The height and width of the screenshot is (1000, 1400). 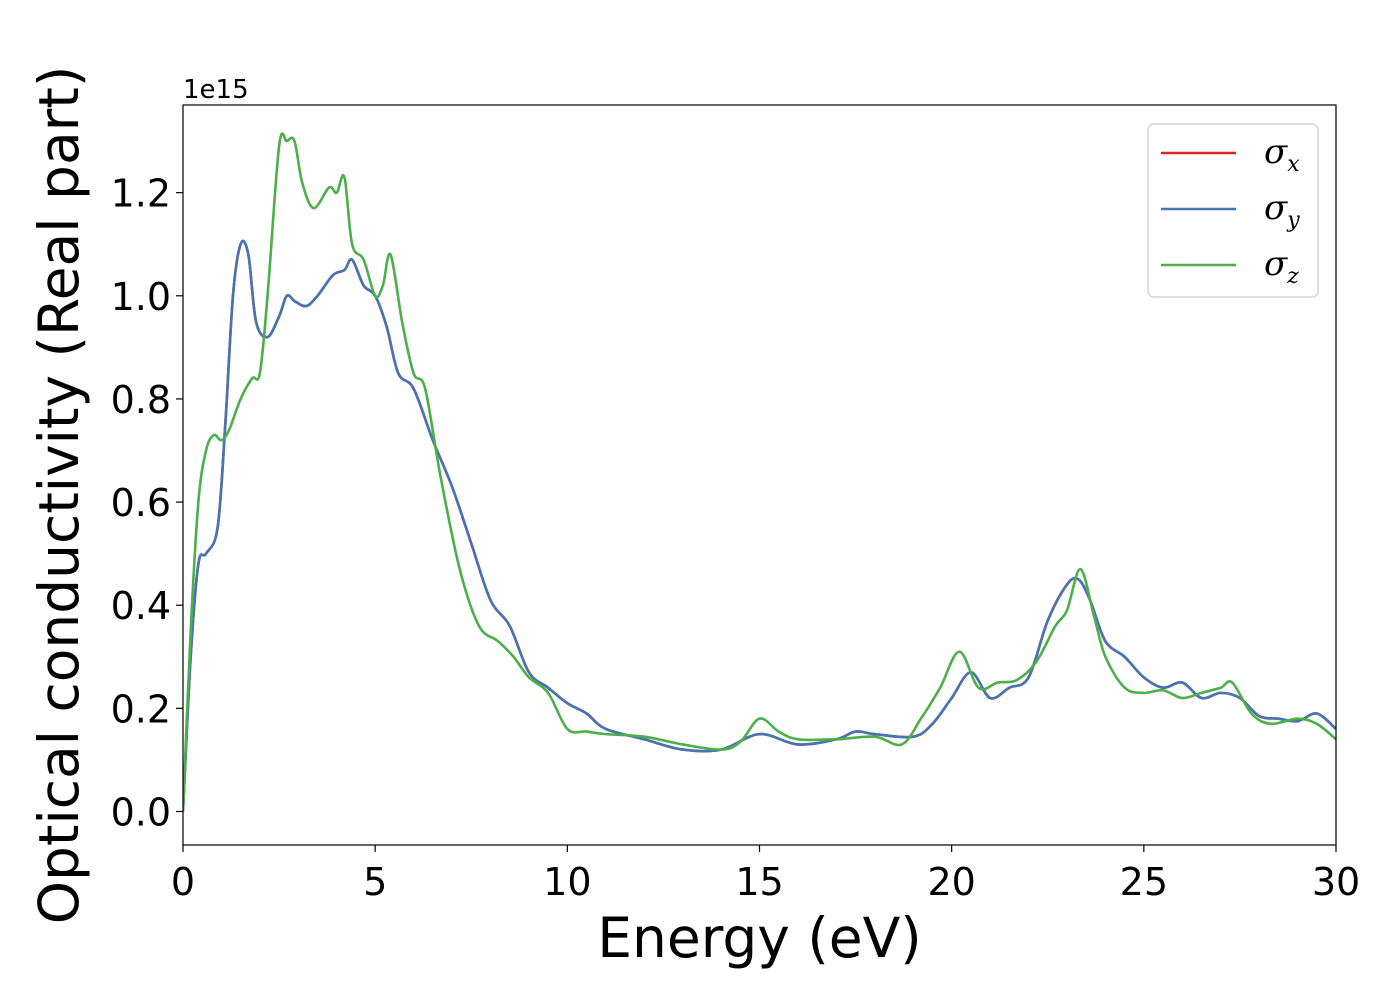 What do you see at coordinates (183, 882) in the screenshot?
I see `x-tick-label: 0` at bounding box center [183, 882].